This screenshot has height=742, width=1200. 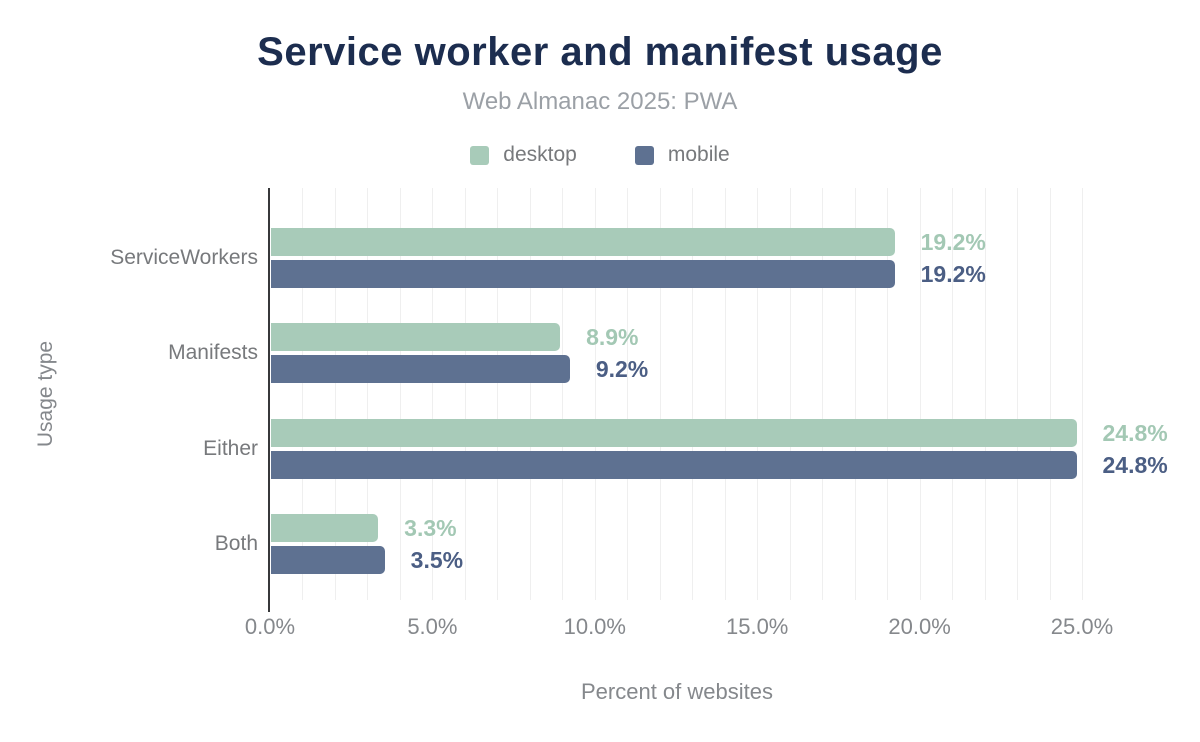 I want to click on x-tick-label: 20.0%, so click(x=919, y=626).